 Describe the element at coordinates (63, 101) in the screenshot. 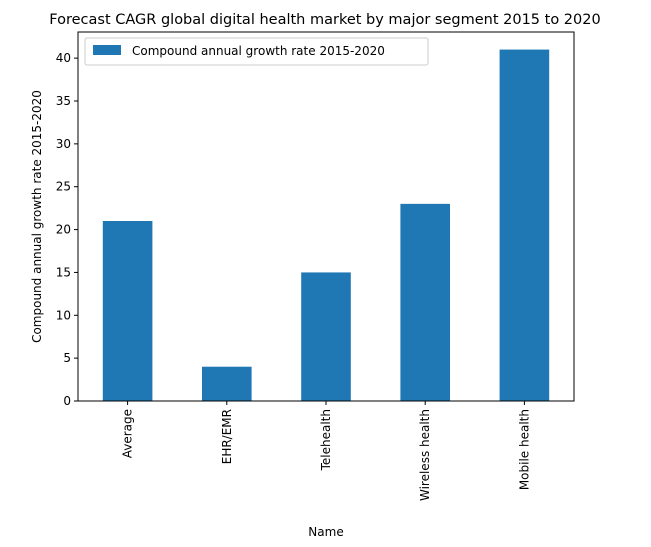

I see `y-tick-label: 35` at that location.